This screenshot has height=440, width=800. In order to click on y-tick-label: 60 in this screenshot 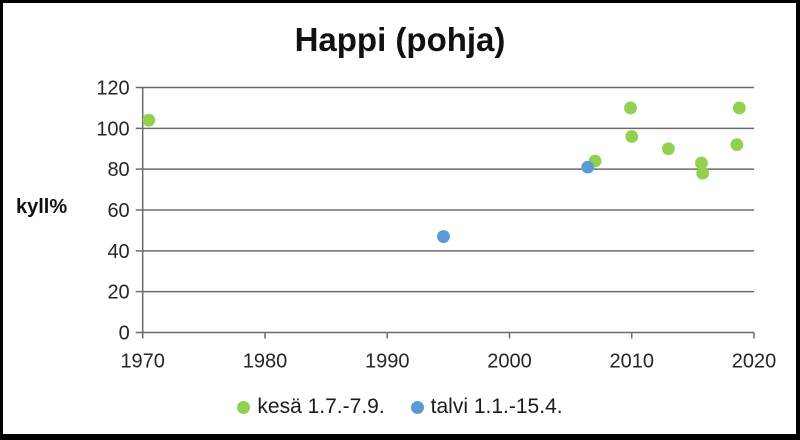, I will do `click(118, 211)`.